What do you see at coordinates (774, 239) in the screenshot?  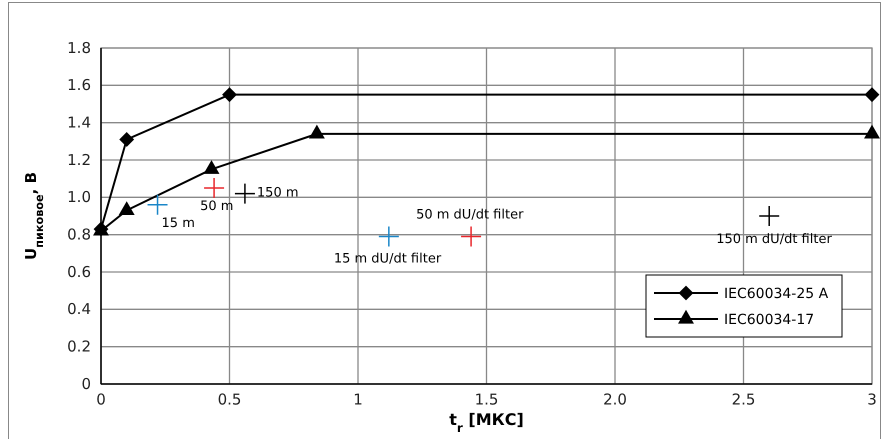 I see `annotation: 150 m dU/dt filter` at bounding box center [774, 239].